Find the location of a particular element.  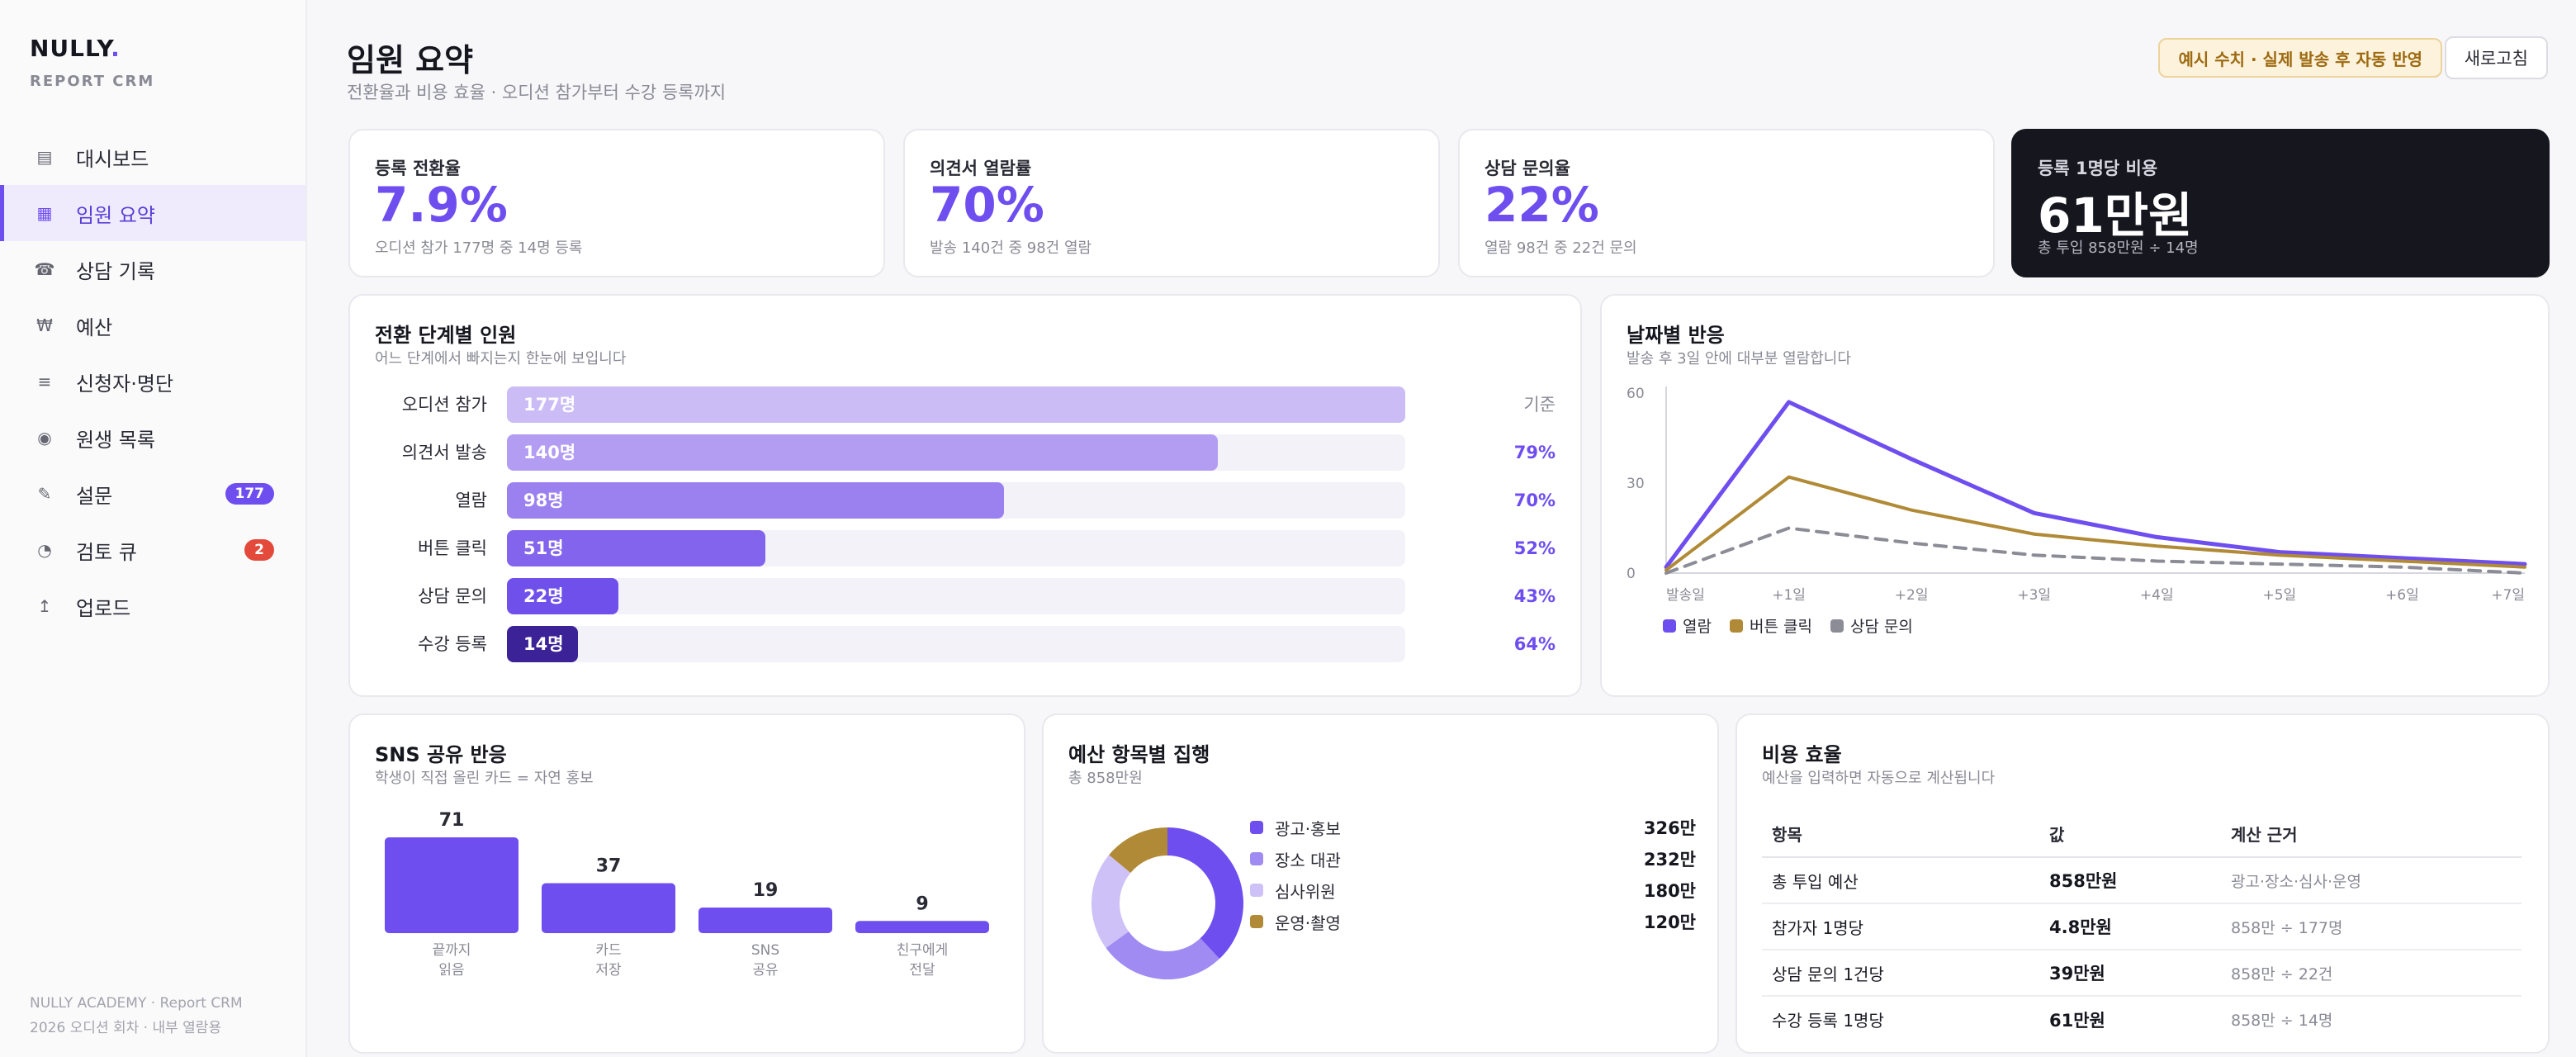

funnel-bar-label: 14명 is located at coordinates (543, 644).